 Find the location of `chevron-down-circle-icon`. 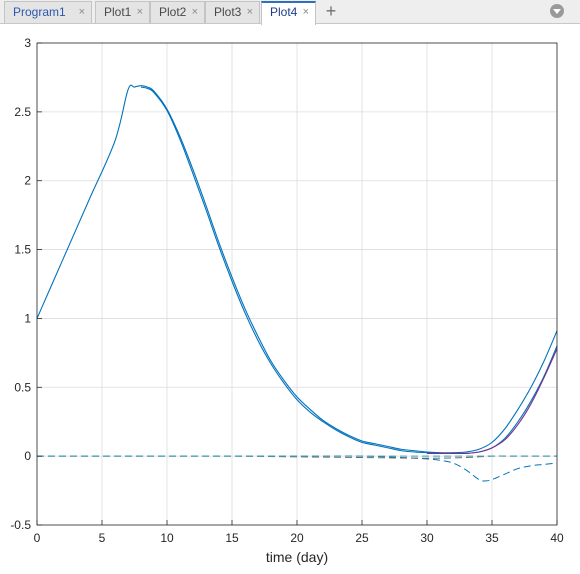

chevron-down-circle-icon is located at coordinates (557, 11).